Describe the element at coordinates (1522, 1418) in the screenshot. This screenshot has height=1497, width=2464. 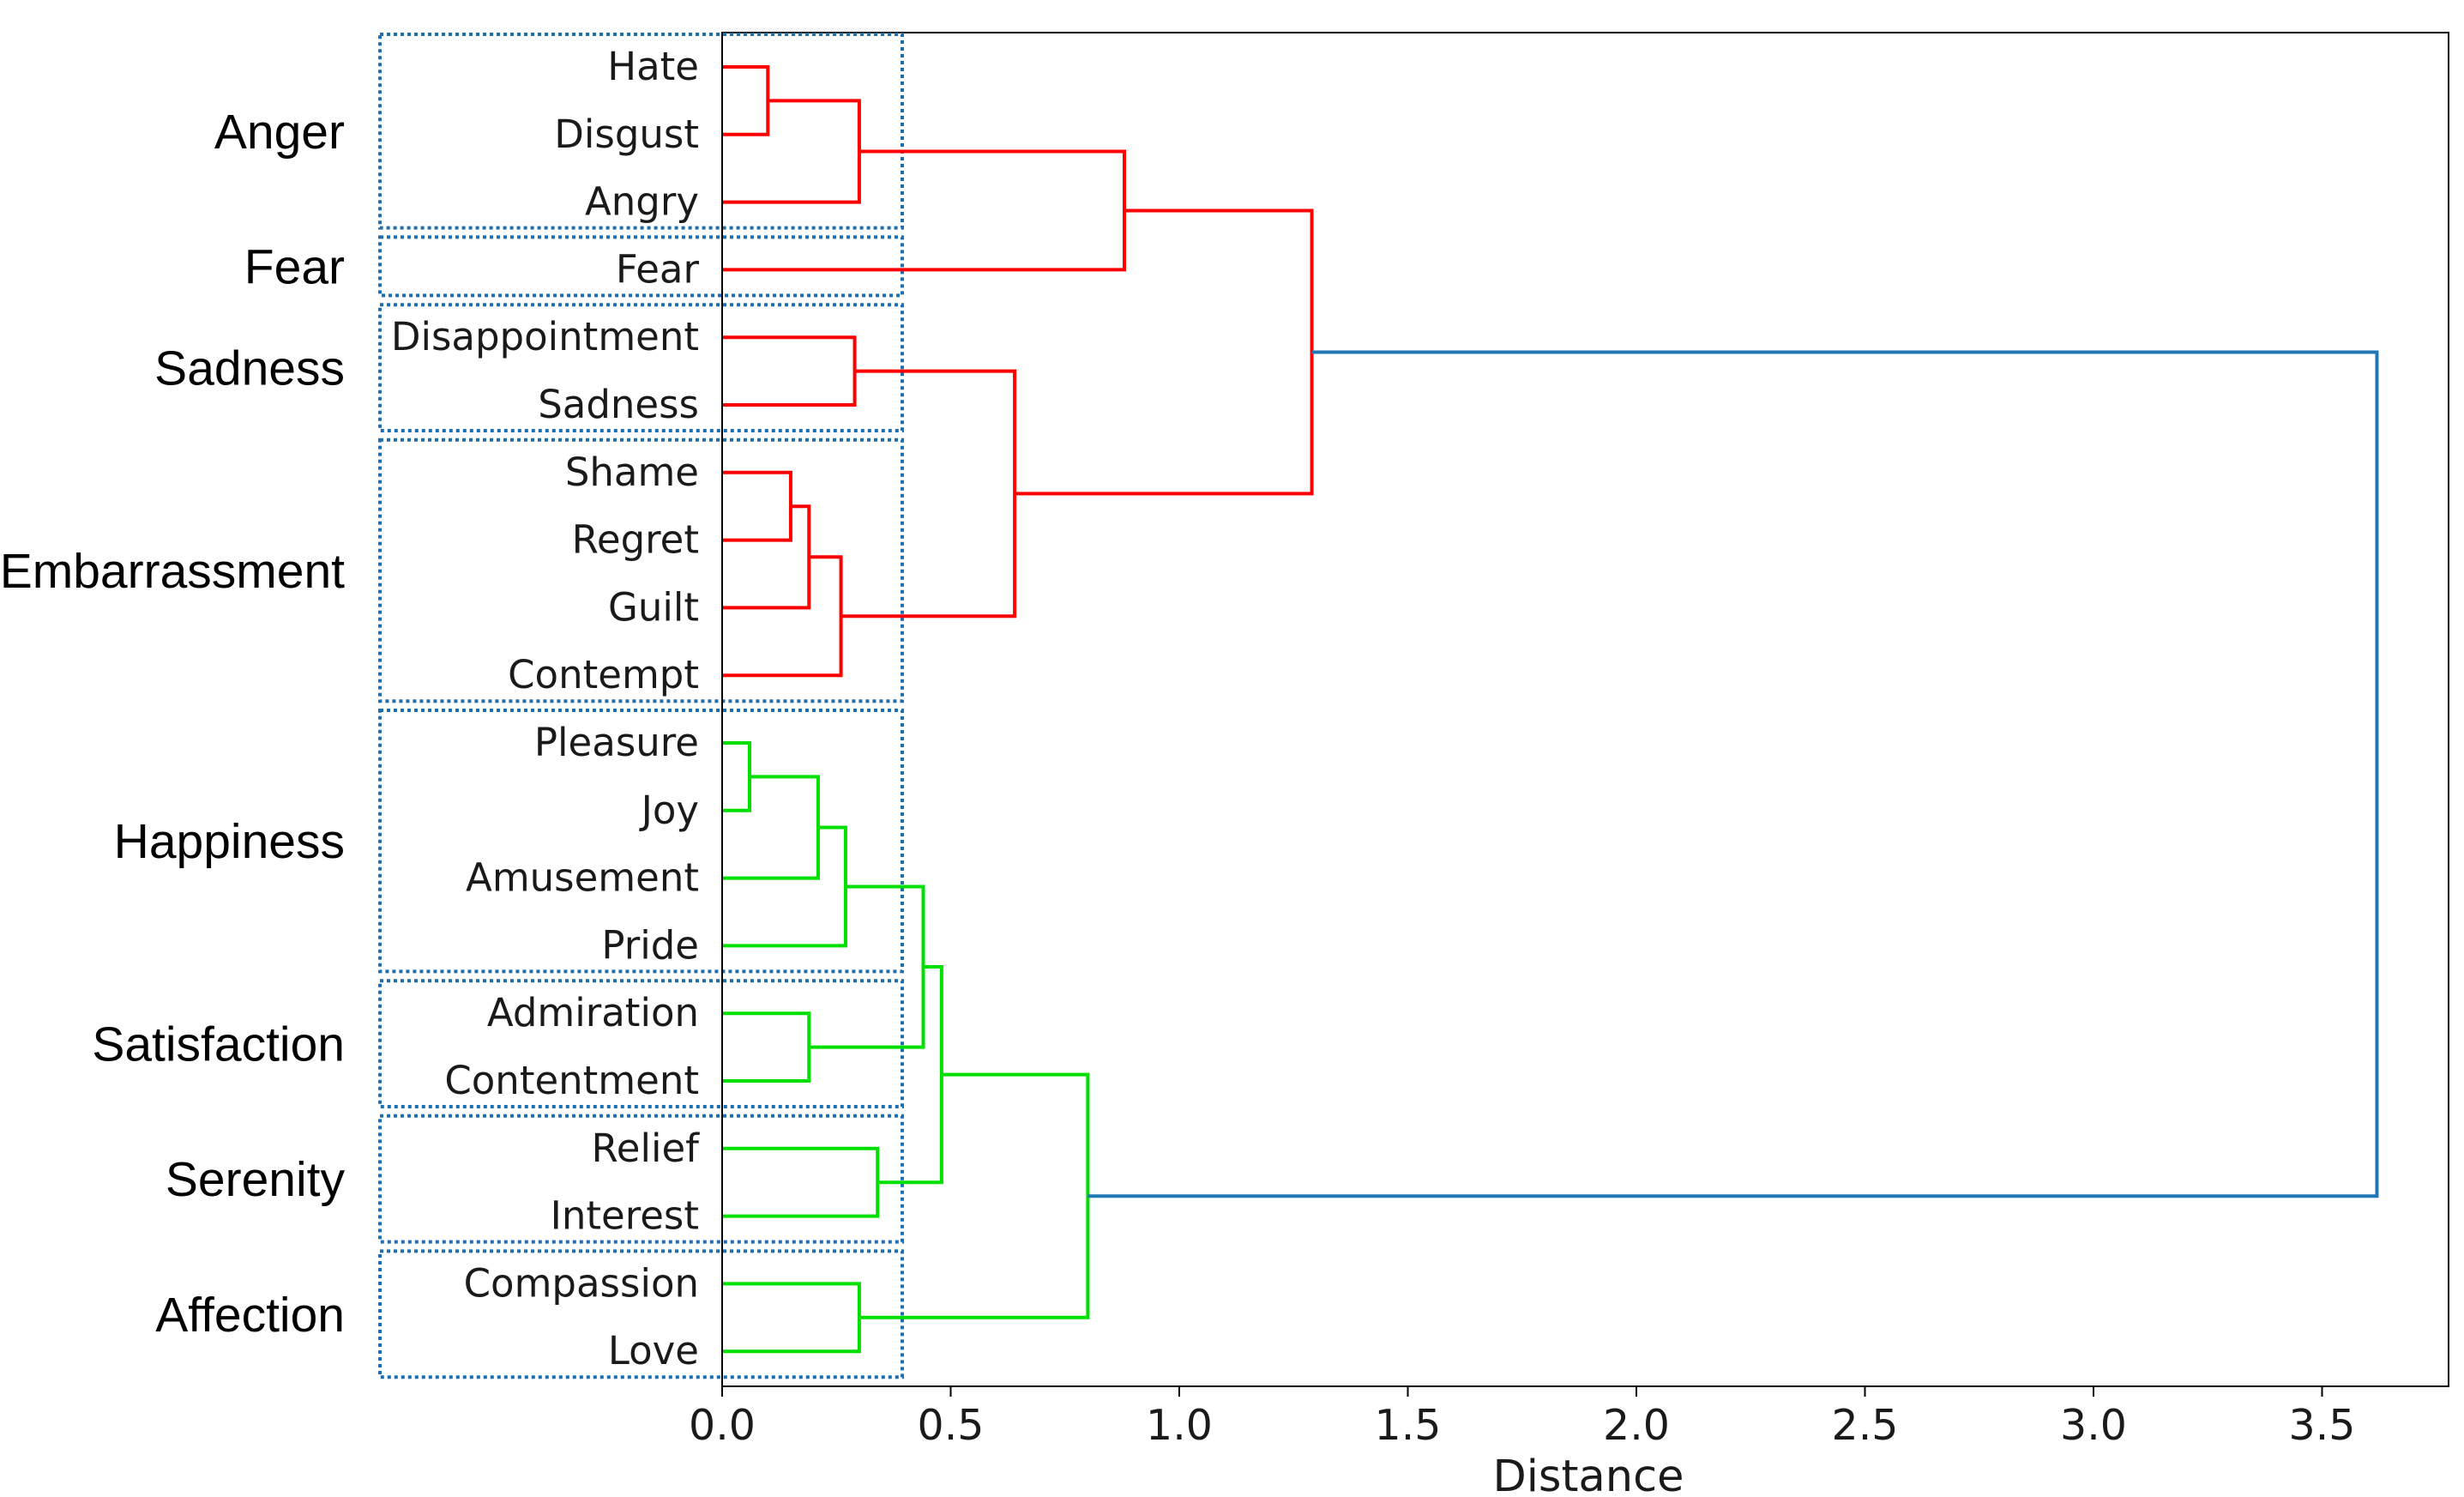
I see `x-ticks: 0.0 0.5 1.0 1.5 2.0 2.5 3.0 3.5` at that location.